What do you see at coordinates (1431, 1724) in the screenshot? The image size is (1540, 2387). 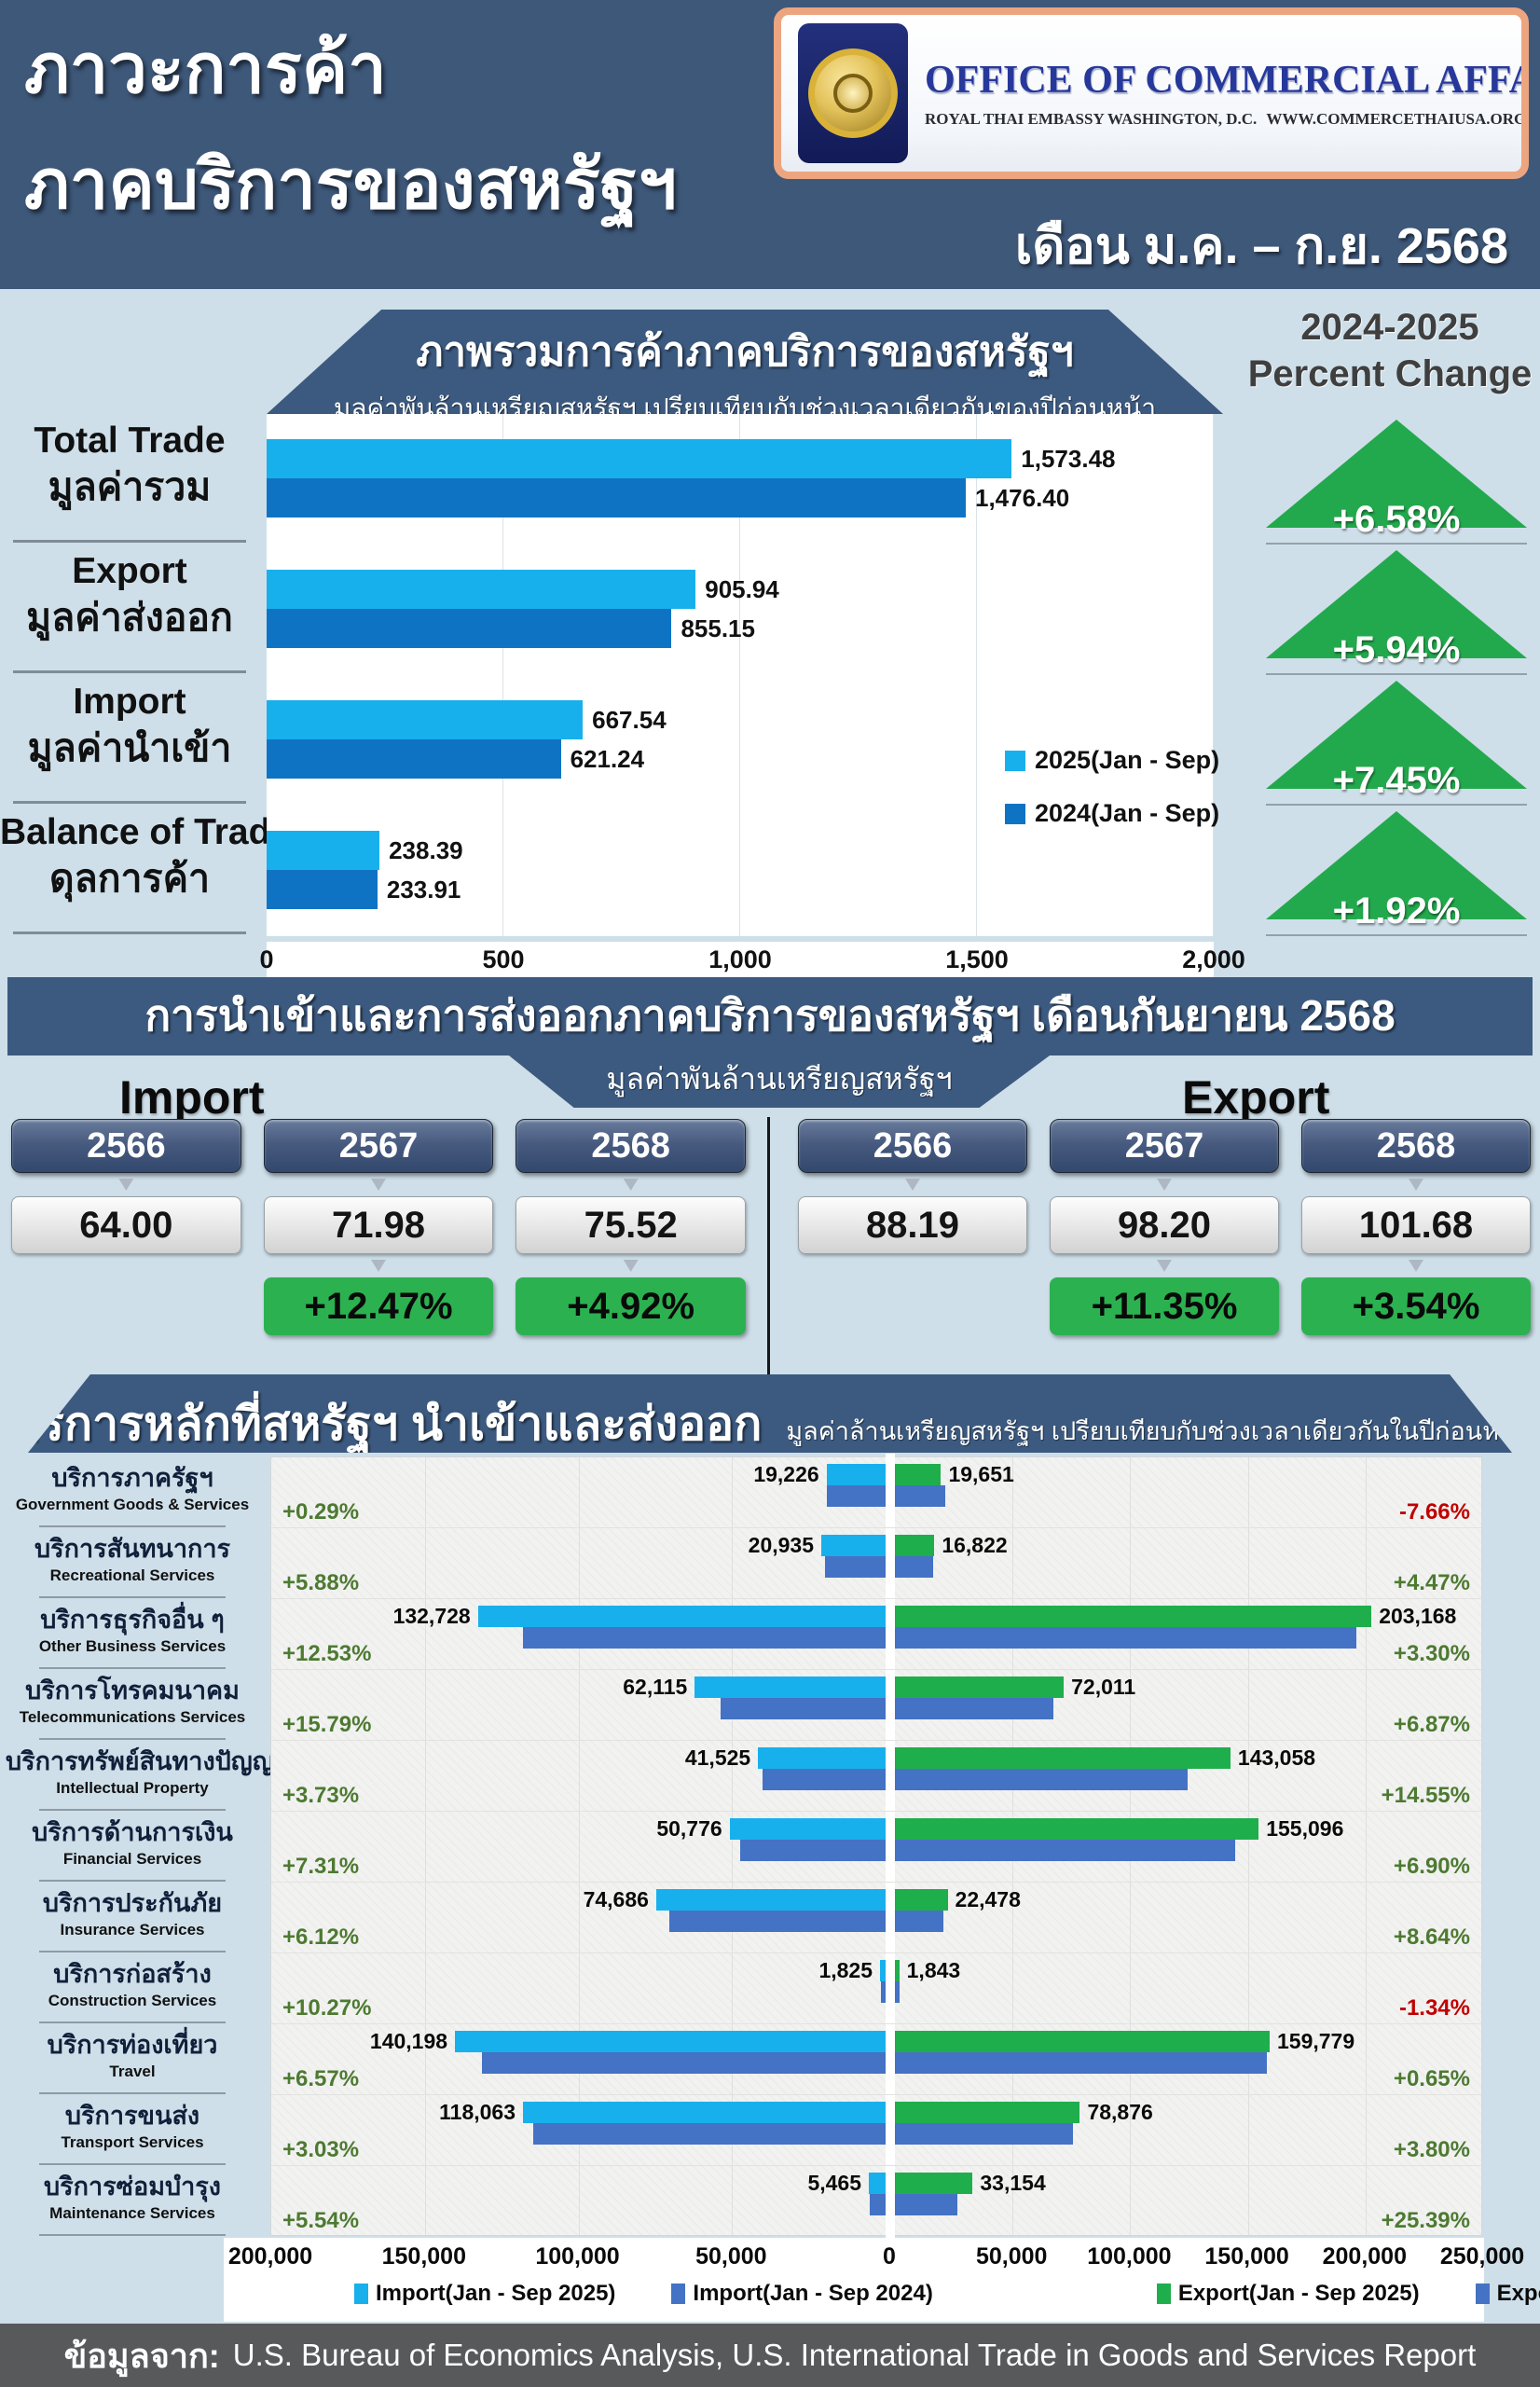 I see `export-change: +6.87%` at bounding box center [1431, 1724].